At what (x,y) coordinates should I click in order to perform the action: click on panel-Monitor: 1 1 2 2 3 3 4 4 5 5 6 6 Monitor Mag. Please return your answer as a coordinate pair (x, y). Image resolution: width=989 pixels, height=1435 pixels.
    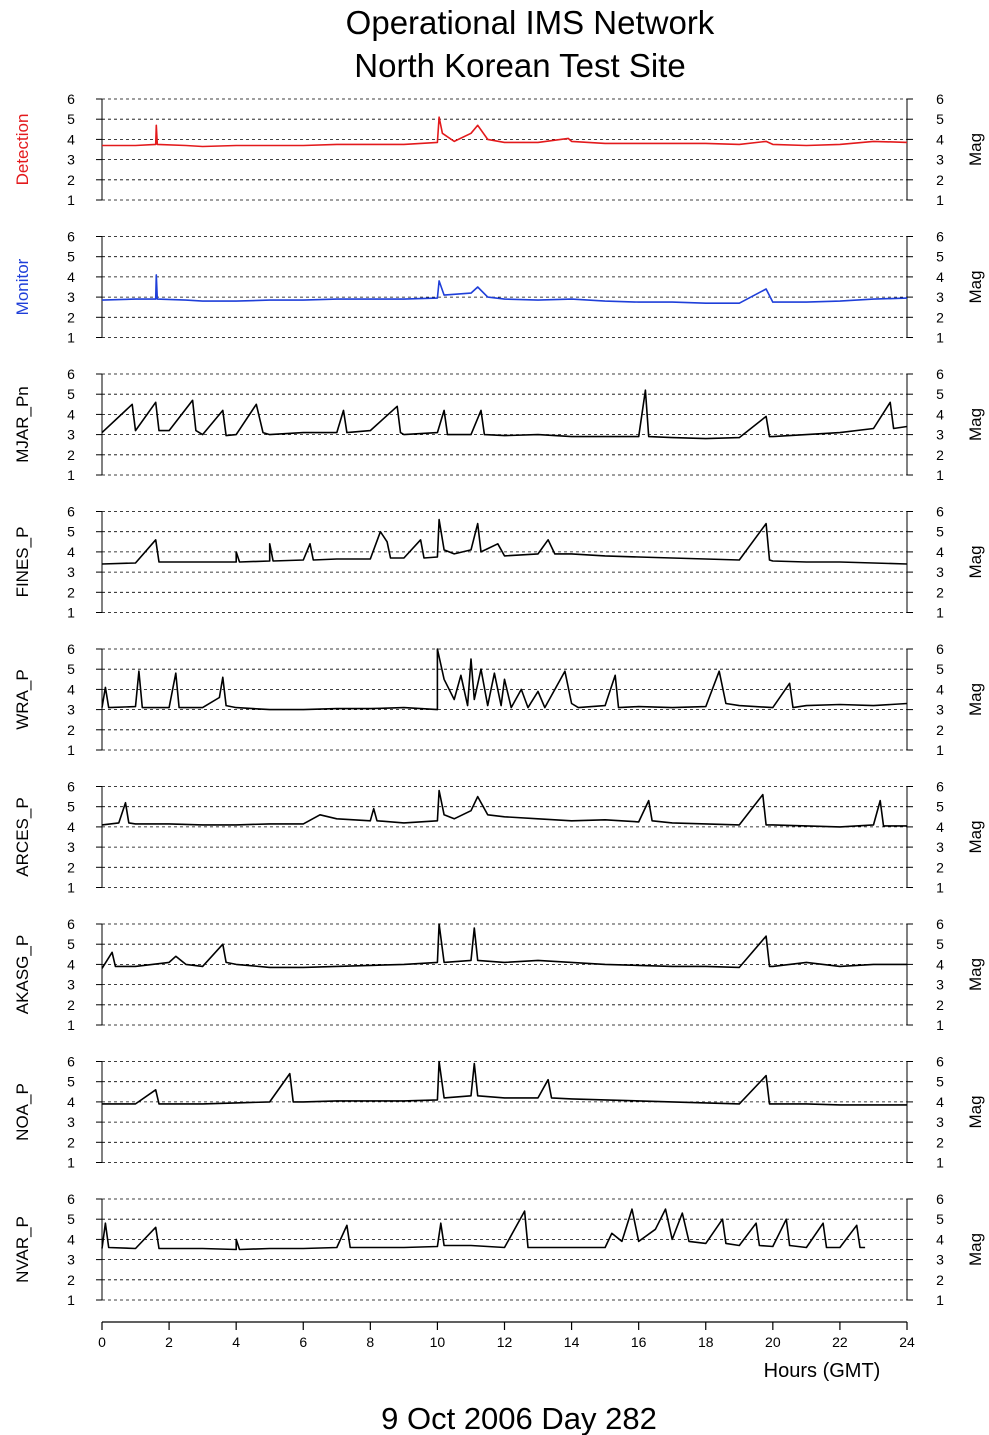
    Looking at the image, I should click on (499, 287).